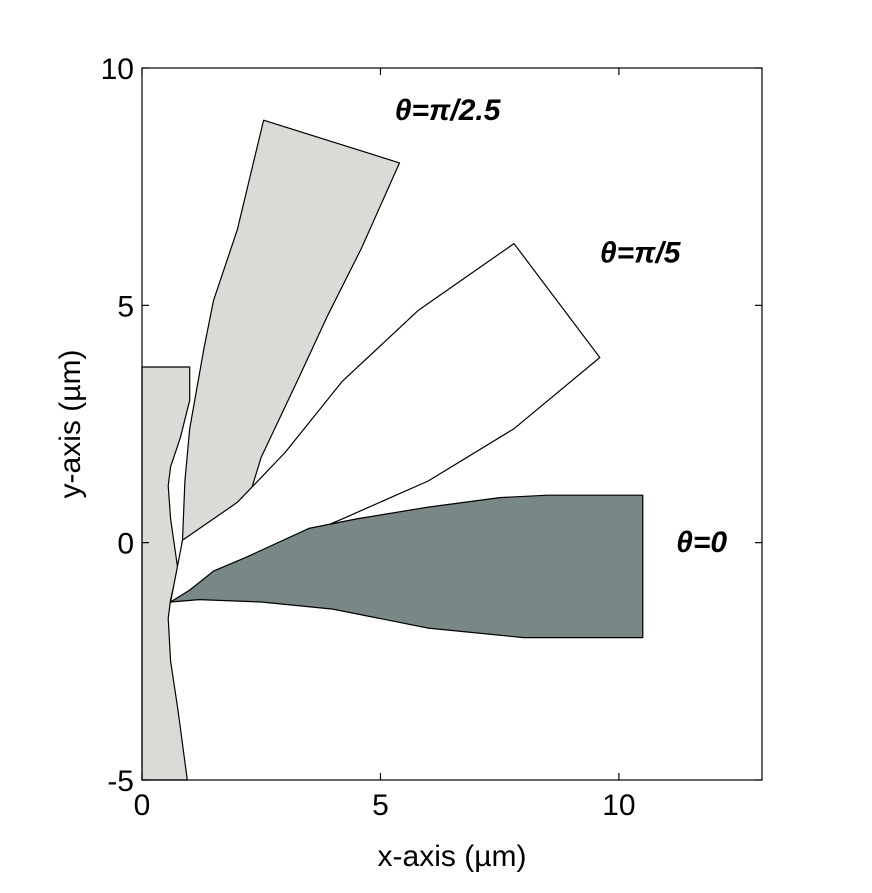 The image size is (872, 893). What do you see at coordinates (641, 253) in the screenshot?
I see `shape-annotation: θ=π/5` at bounding box center [641, 253].